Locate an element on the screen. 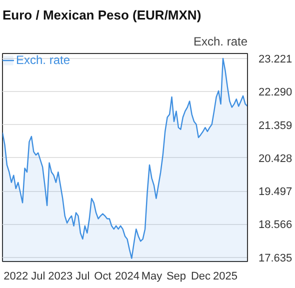  x-tick-label: Sep is located at coordinates (176, 276).